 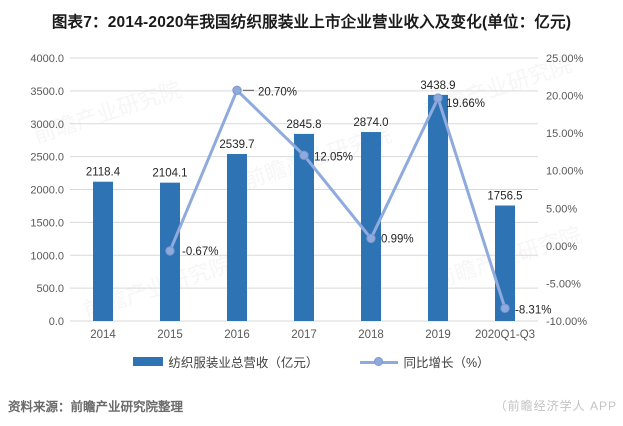 What do you see at coordinates (304, 335) in the screenshot?
I see `x-axis-label: 2017` at bounding box center [304, 335].